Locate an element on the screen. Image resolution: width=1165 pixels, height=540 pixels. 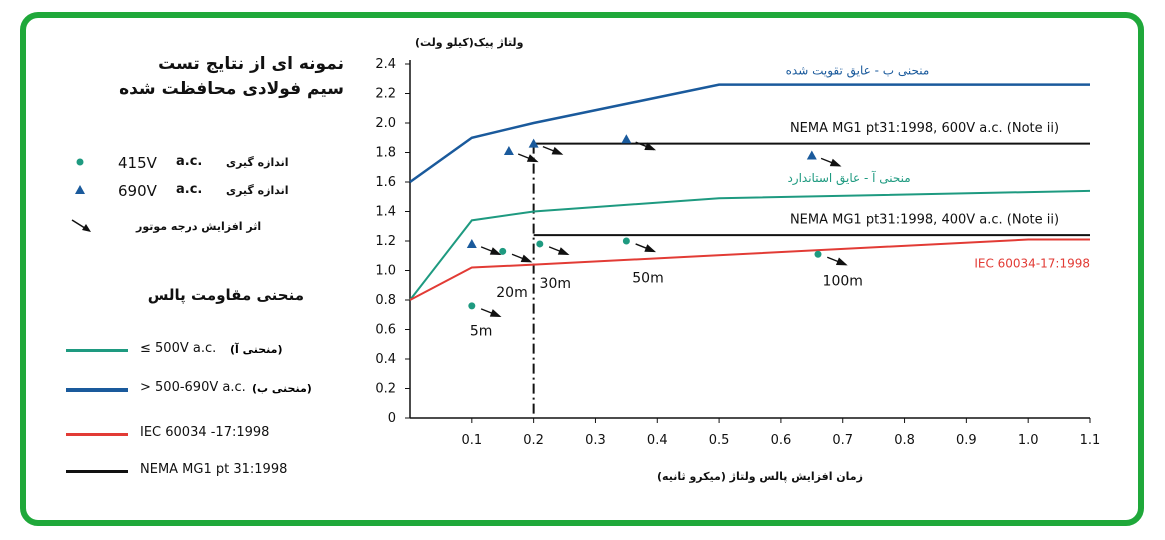
x-tick-label: 0.2 is located at coordinates (533, 440).